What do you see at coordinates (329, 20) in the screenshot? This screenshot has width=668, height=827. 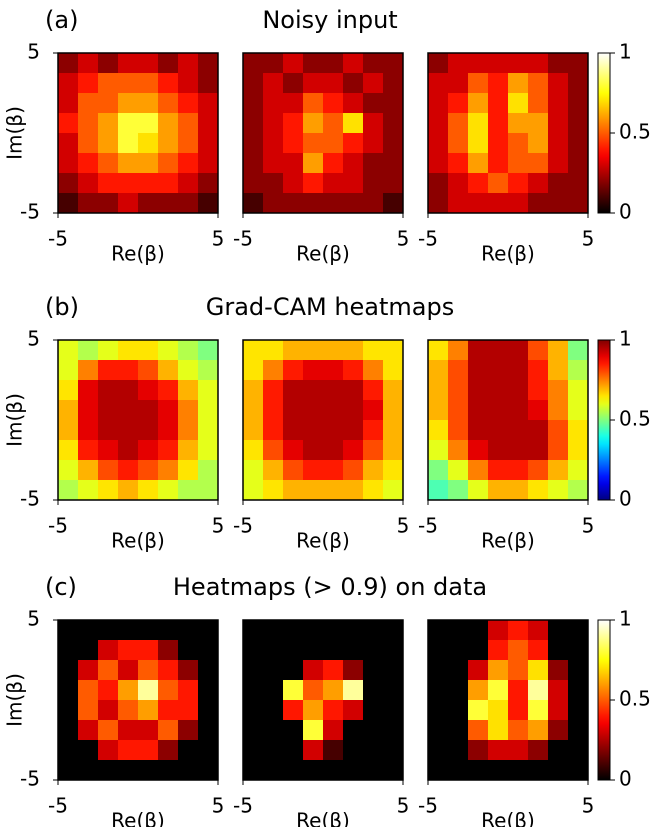 I see `chart-title: Noisy input` at bounding box center [329, 20].